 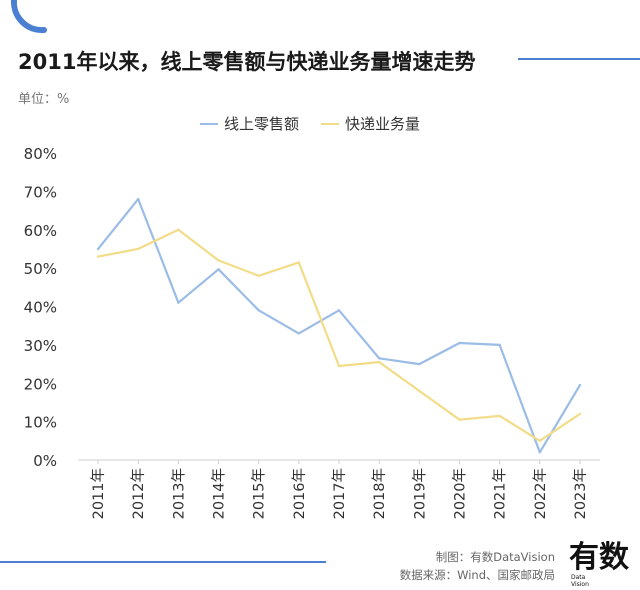 What do you see at coordinates (580, 493) in the screenshot?
I see `x-tick-label: 2023年` at bounding box center [580, 493].